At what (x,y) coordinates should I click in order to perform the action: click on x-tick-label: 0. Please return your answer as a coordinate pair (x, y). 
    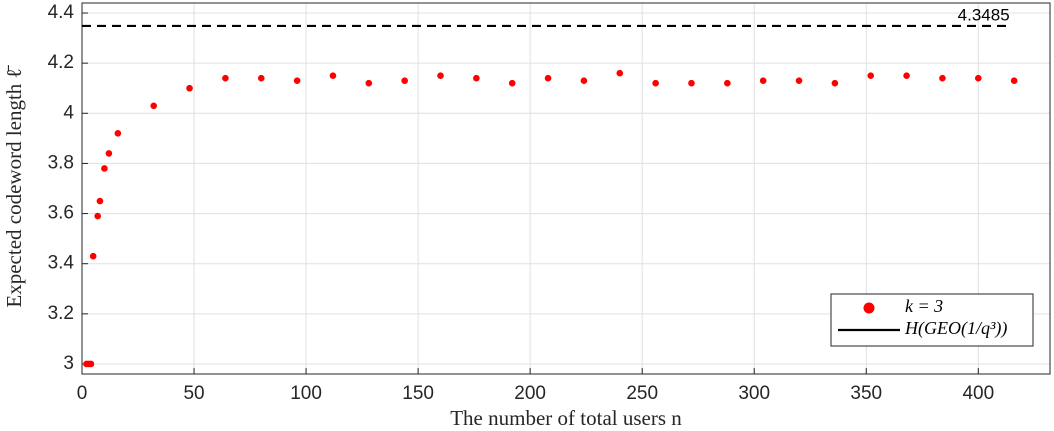
    Looking at the image, I should click on (82, 393).